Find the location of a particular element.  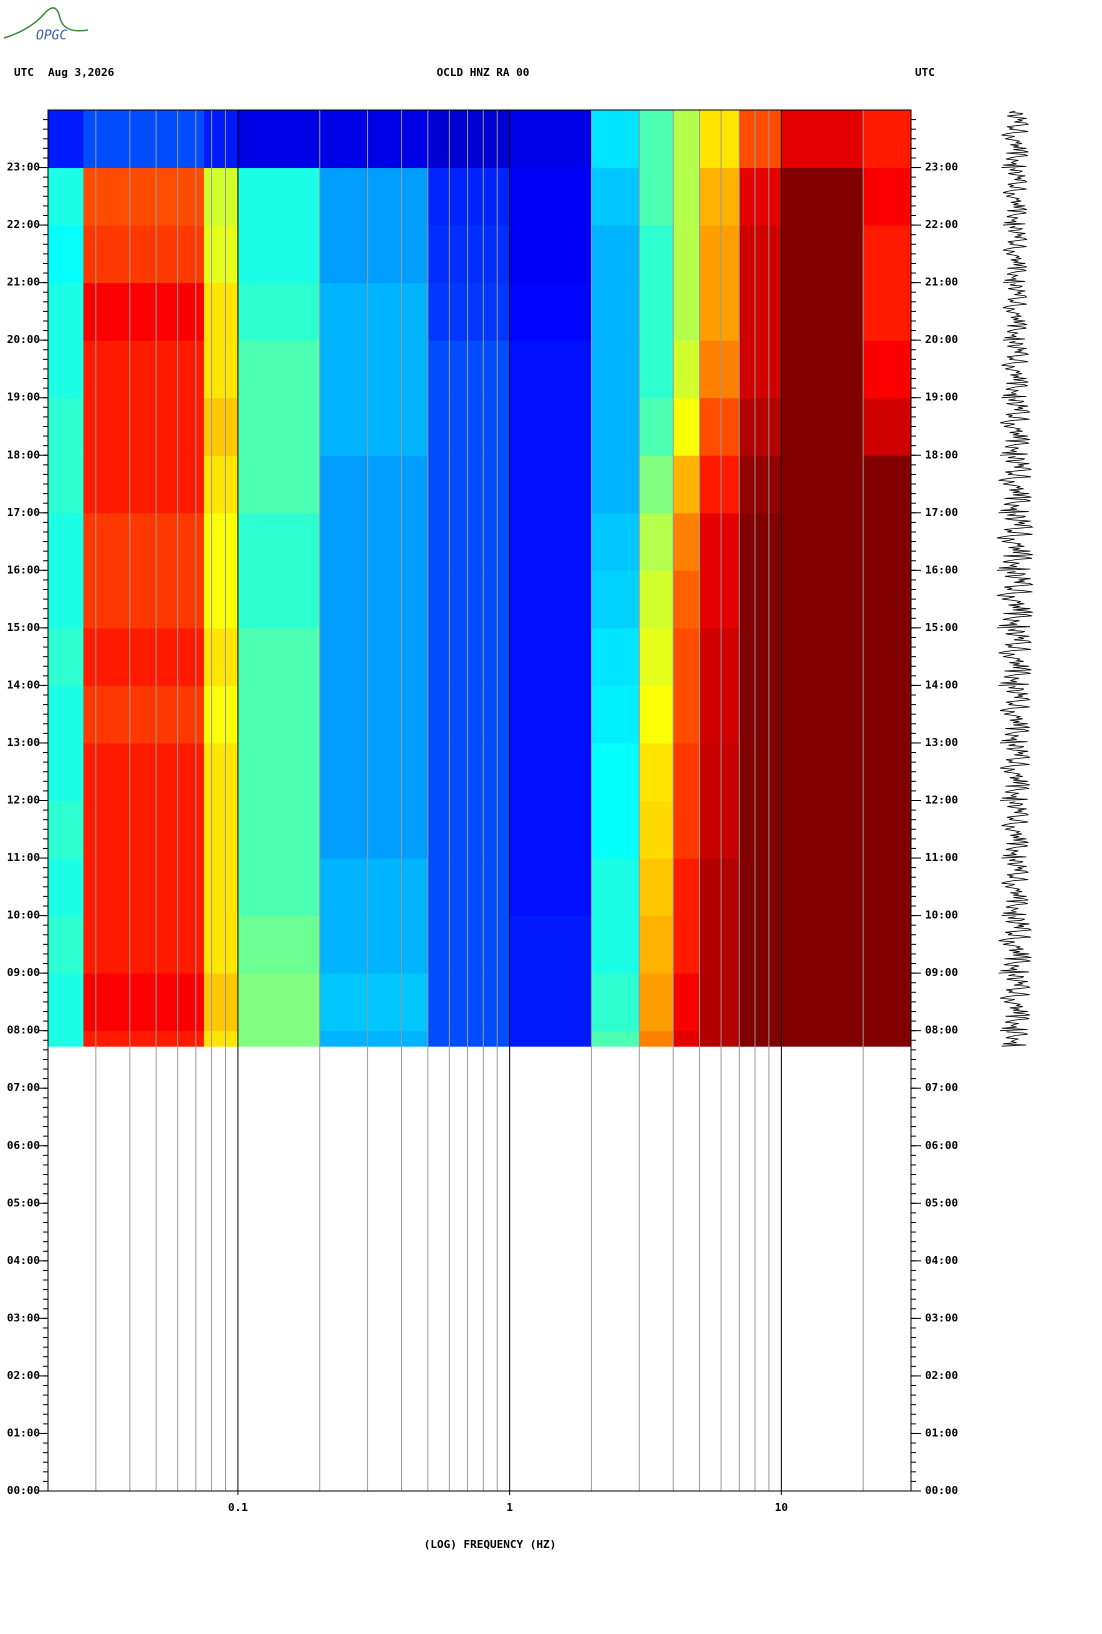

y-tick-label: 11:00 is located at coordinates (941, 857).